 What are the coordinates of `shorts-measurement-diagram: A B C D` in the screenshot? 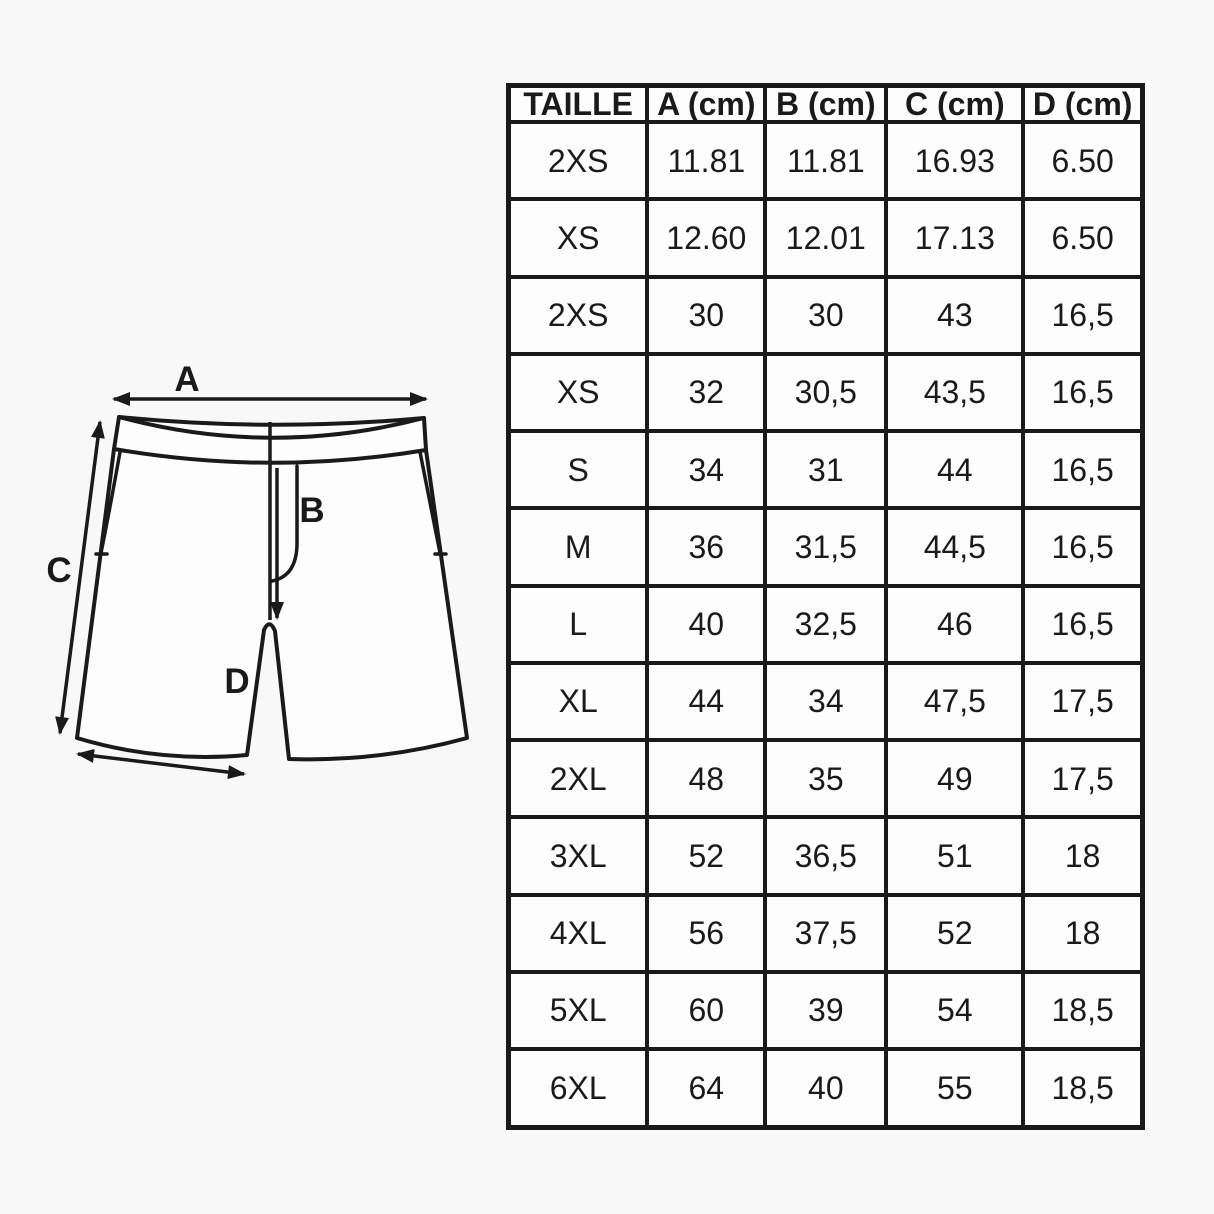 It's located at (262, 580).